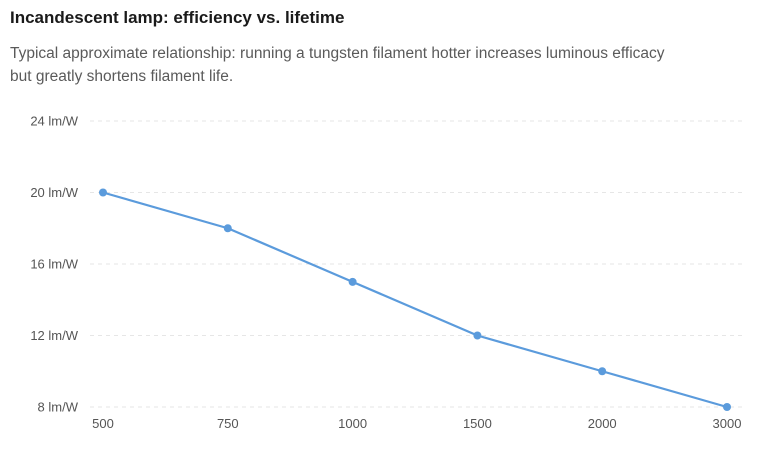  I want to click on y-axis: 8 lm/W 12 lm/W 16 lm/W 20 lm/W 24 lm/W, so click(54, 264).